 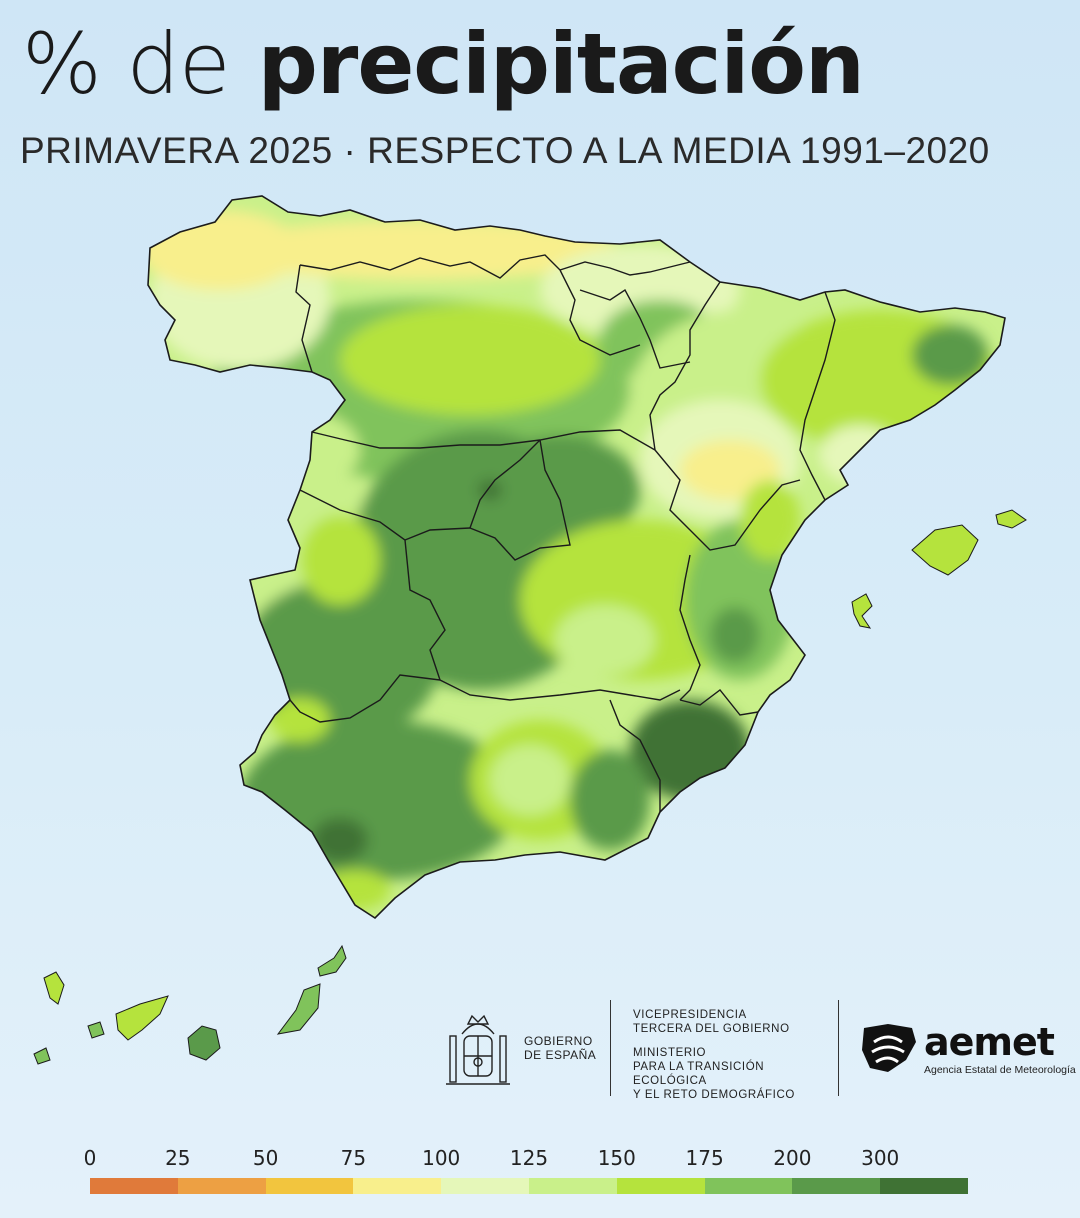 I want to click on gobierno-line-2: DE ESPAÑA, so click(x=560, y=1055).